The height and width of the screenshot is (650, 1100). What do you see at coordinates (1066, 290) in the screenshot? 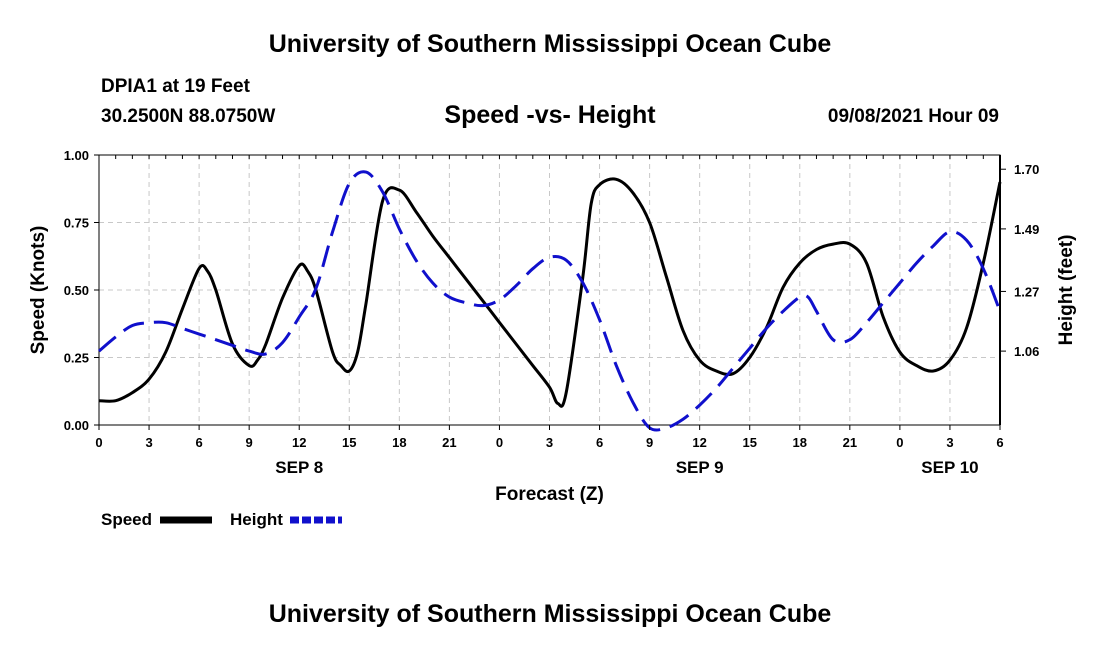
I see `y2-axis-label: Height (feet)` at bounding box center [1066, 290].